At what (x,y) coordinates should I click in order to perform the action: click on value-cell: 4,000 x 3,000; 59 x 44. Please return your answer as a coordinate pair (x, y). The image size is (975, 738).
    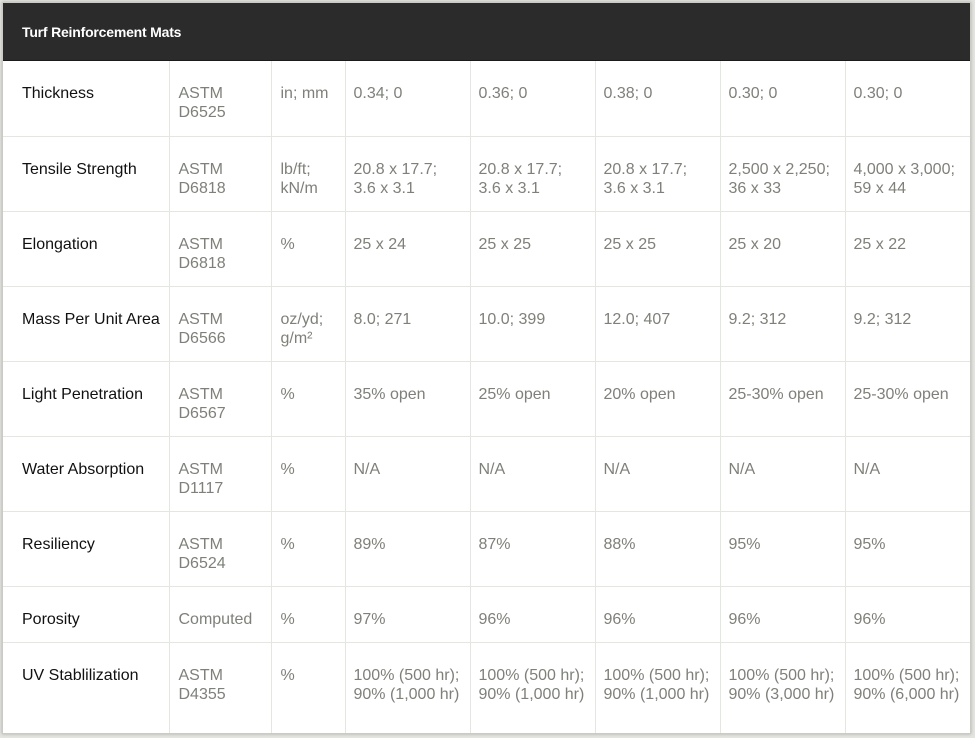
    Looking at the image, I should click on (907, 174).